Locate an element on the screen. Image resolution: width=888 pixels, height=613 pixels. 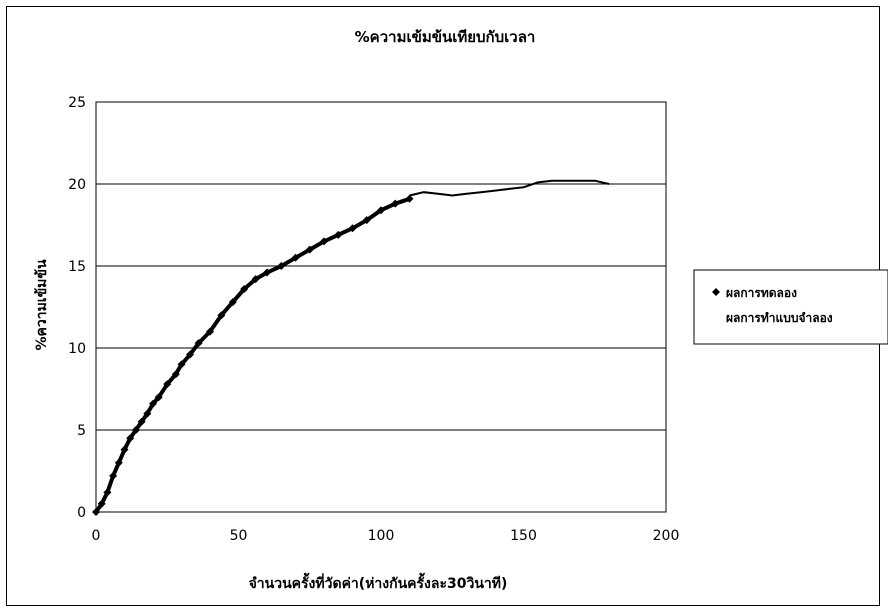
legend-item-experiment: ผลการทดลอง is located at coordinates (761, 293).